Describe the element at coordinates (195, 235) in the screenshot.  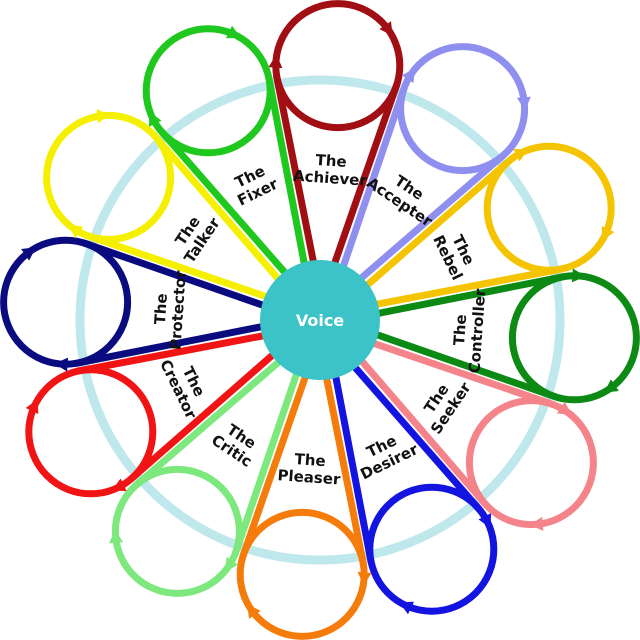
I see `petal-label-talker: TheTalker` at that location.